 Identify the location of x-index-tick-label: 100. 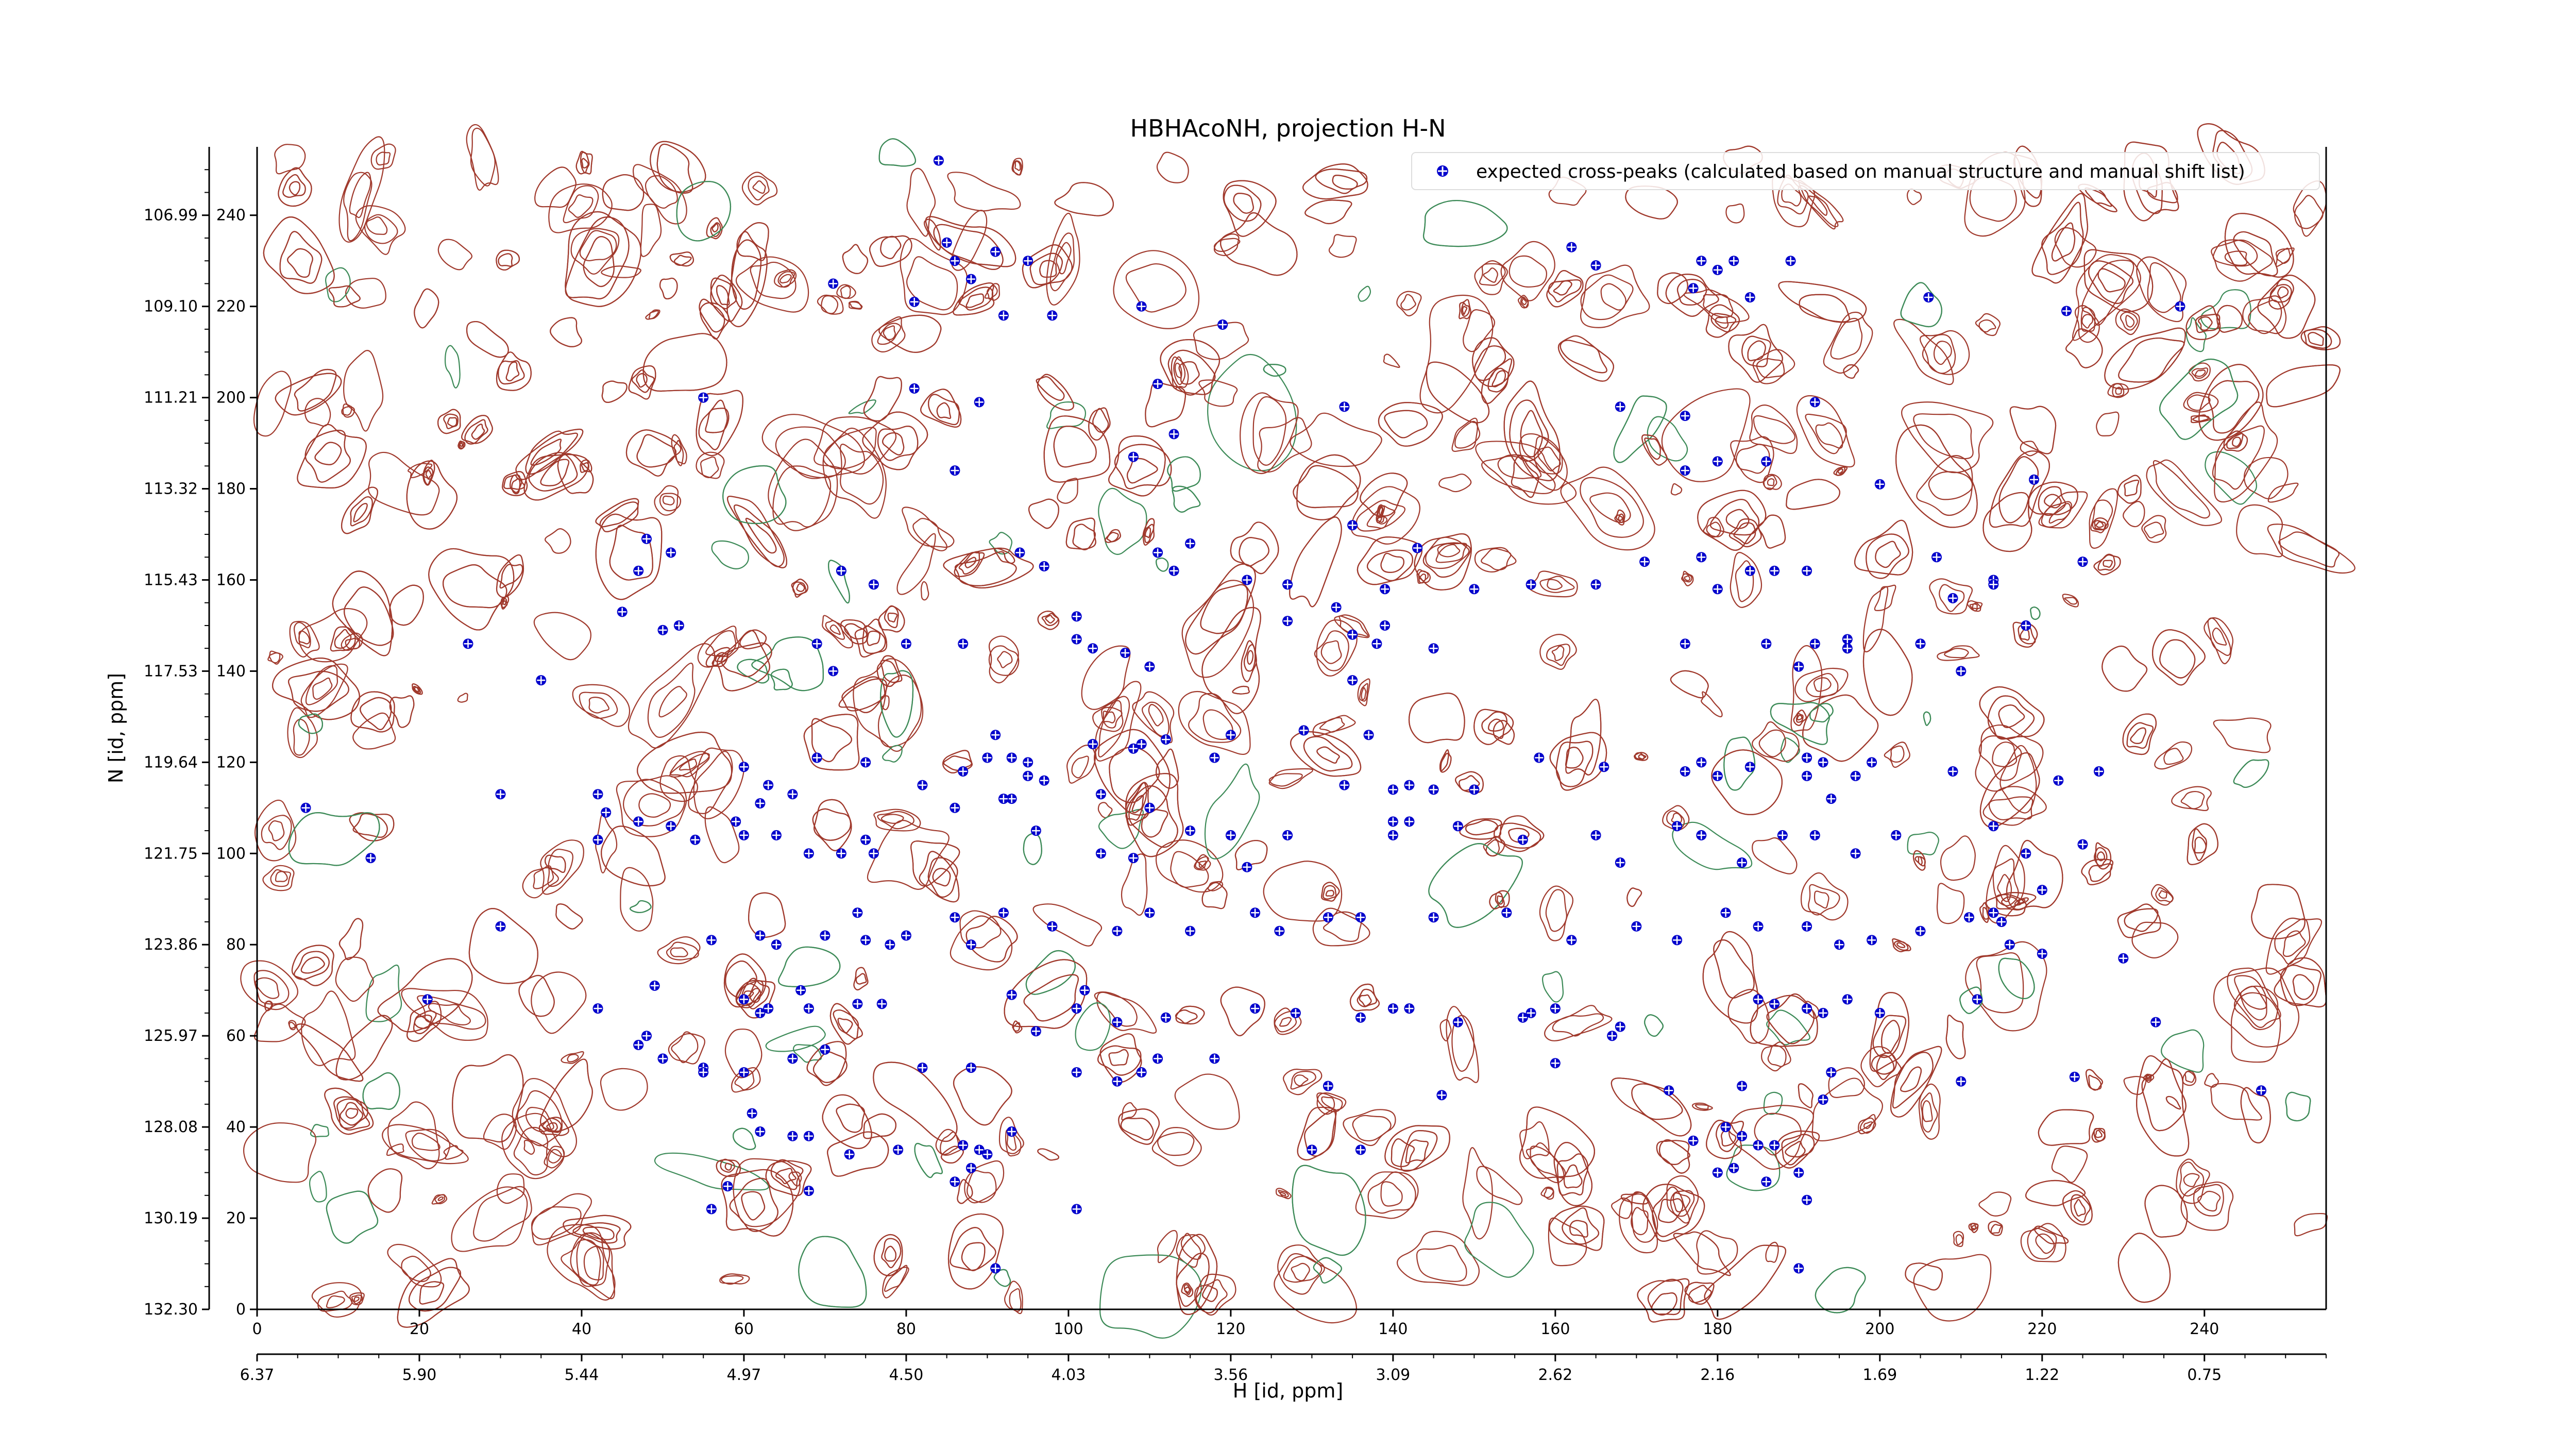
(1068, 1329).